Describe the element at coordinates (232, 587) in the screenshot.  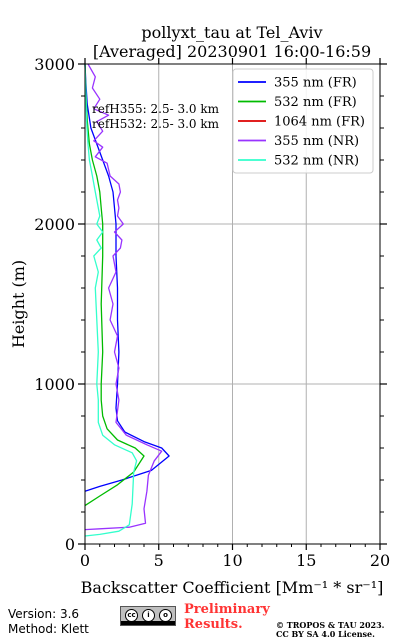
I see `x-axis-label: Backscatter Coefficient [Mm⁻¹ * sr⁻¹]` at that location.